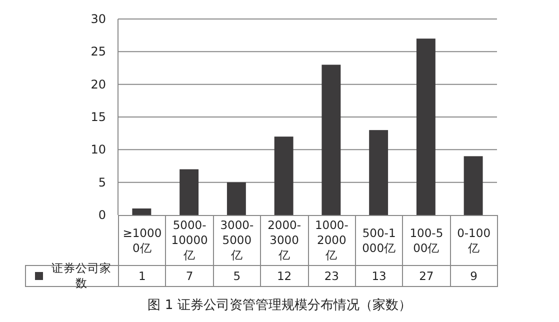 This screenshot has height=322, width=559. I want to click on x-tick-label: 500-1000亿, so click(379, 240).